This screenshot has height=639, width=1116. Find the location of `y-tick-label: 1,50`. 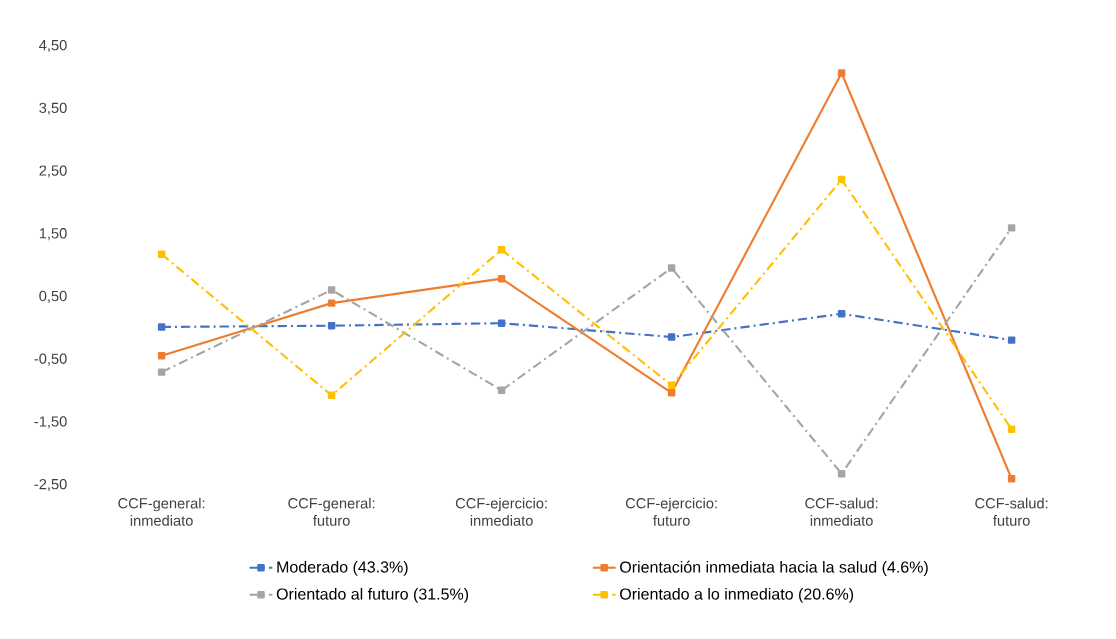

y-tick-label: 1,50 is located at coordinates (53, 234).